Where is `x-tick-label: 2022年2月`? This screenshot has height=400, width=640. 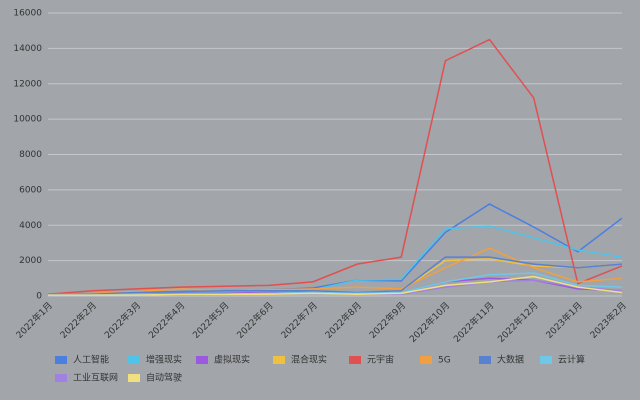
x-tick-label: 2022年2月 is located at coordinates (78, 319).